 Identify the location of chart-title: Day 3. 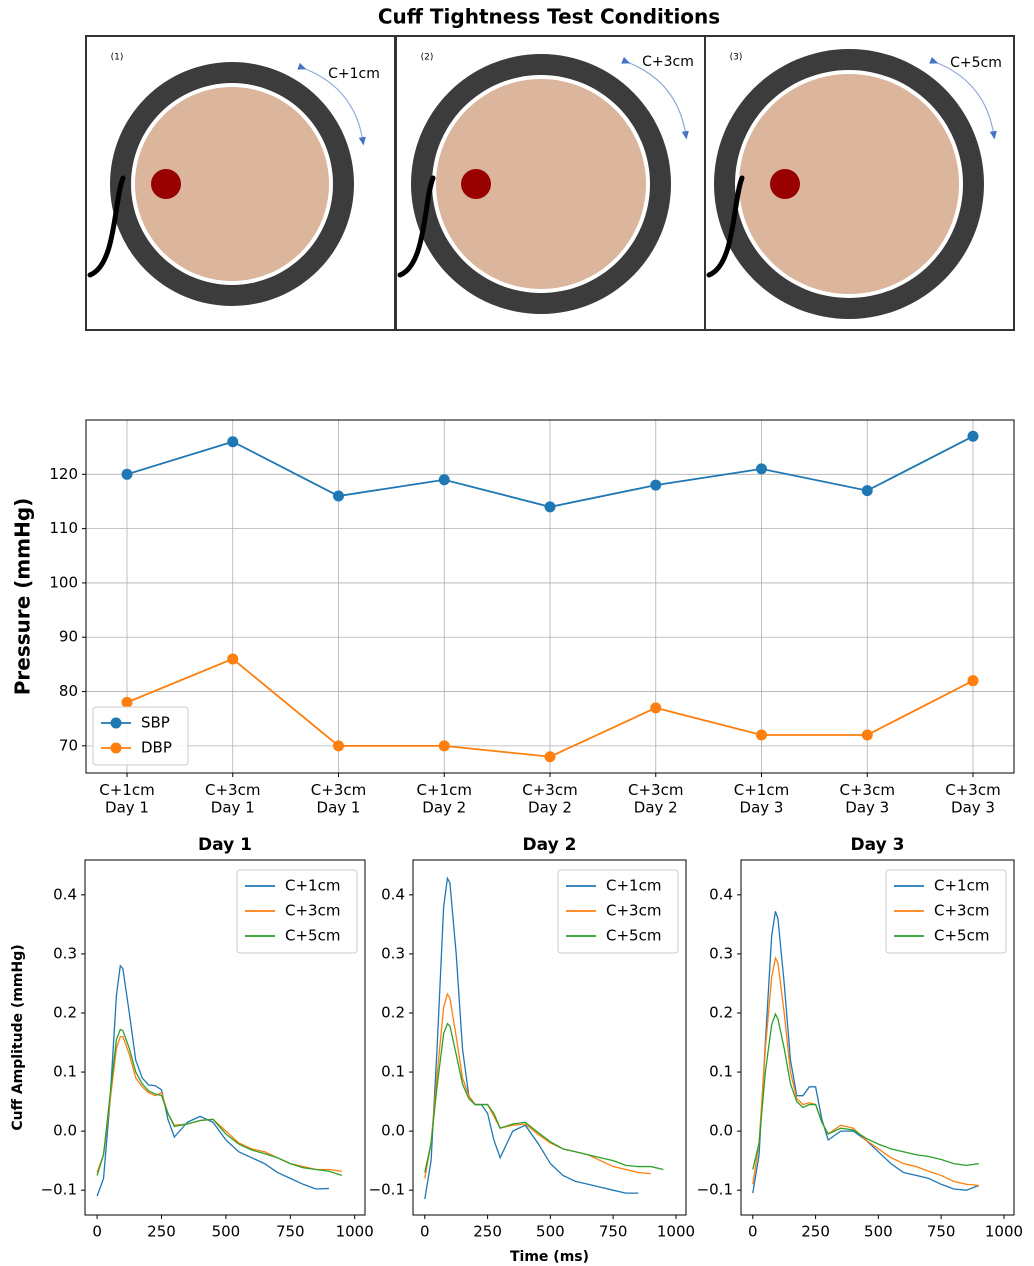
(878, 845).